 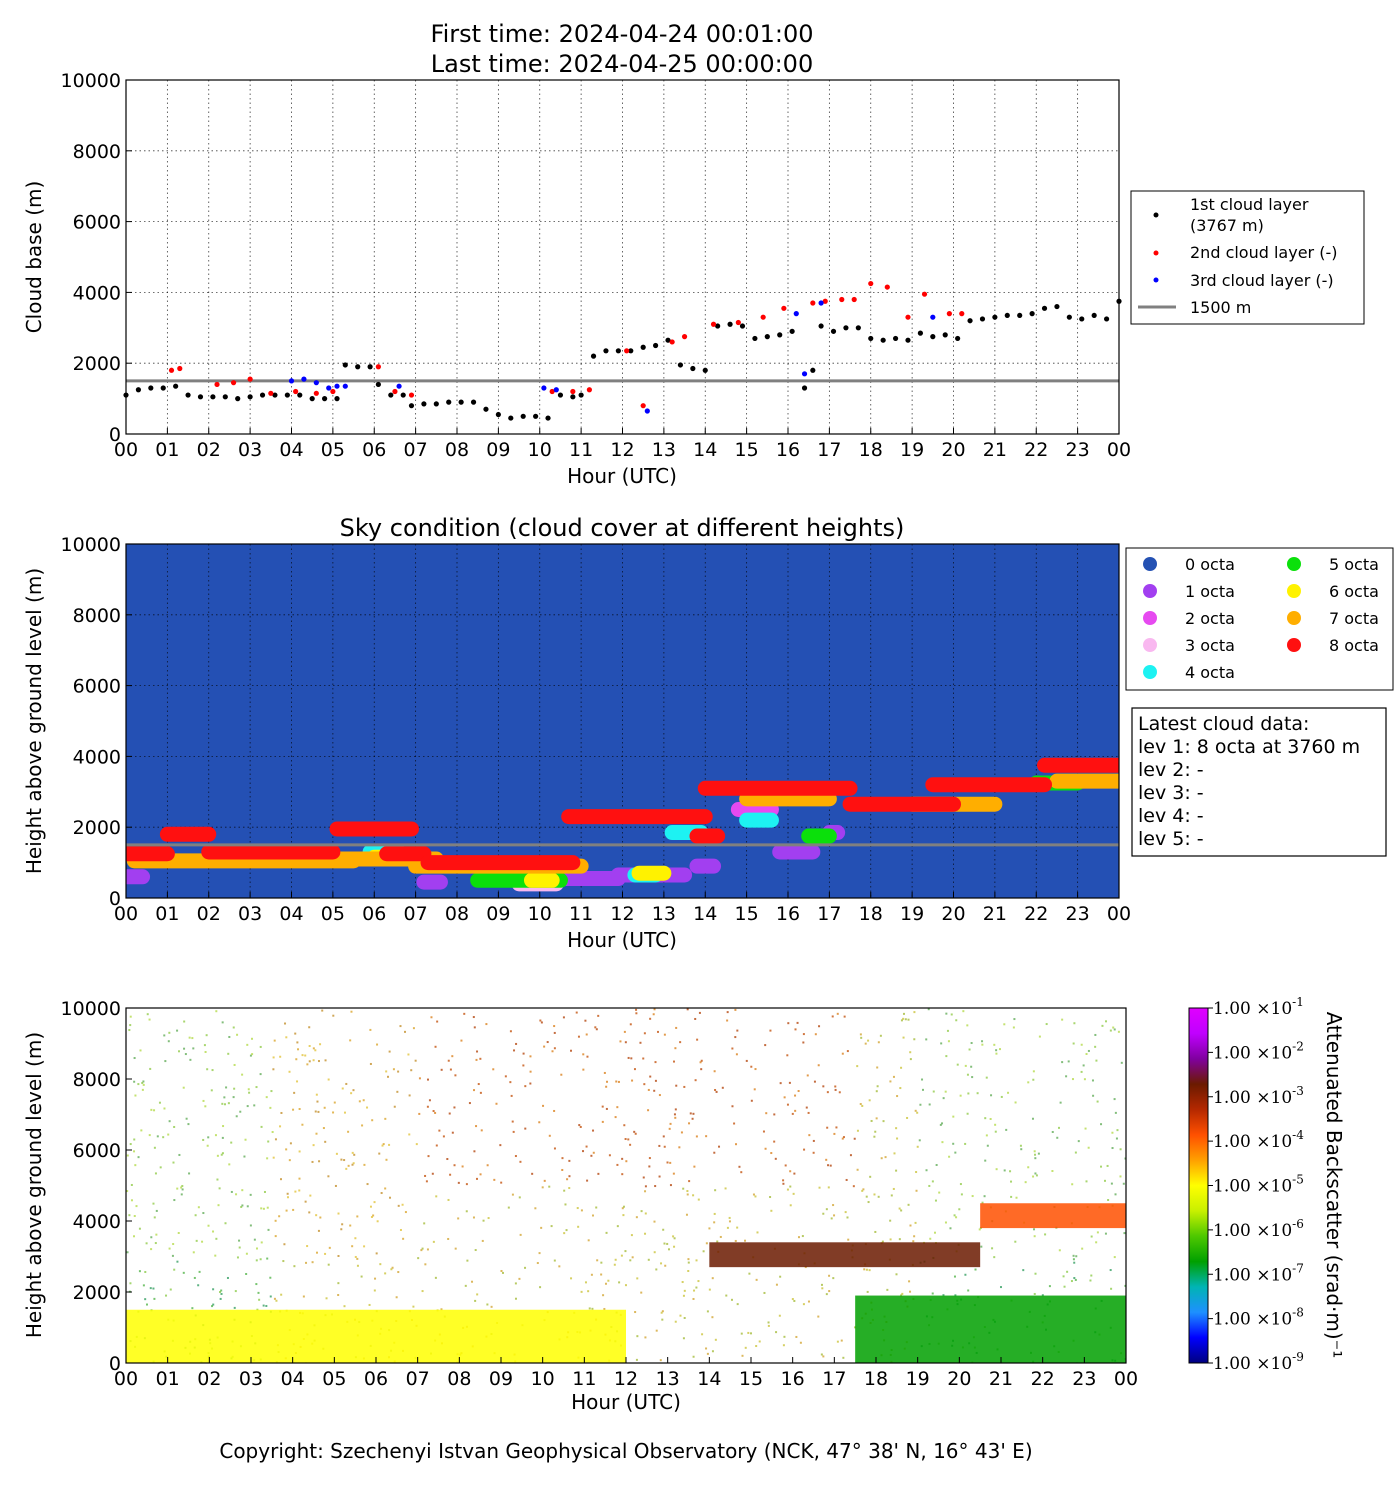 What do you see at coordinates (126, 1379) in the screenshot?
I see `x-tick-label: 00` at bounding box center [126, 1379].